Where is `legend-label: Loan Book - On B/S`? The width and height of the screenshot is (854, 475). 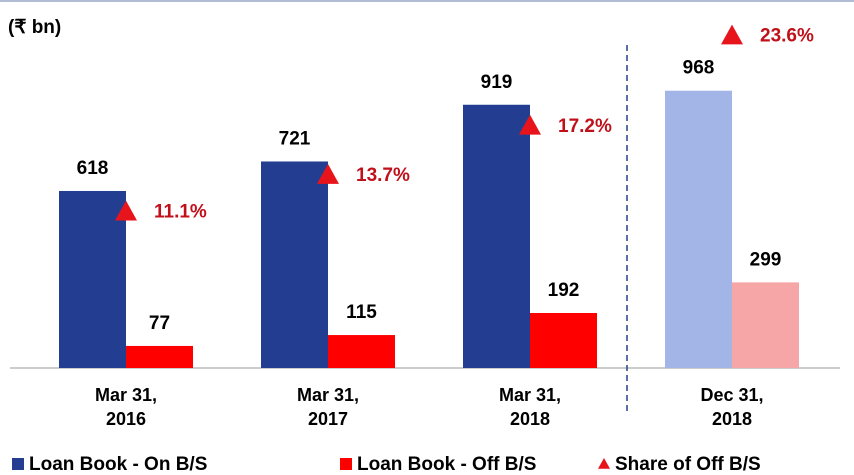 legend-label: Loan Book - On B/S is located at coordinates (118, 464).